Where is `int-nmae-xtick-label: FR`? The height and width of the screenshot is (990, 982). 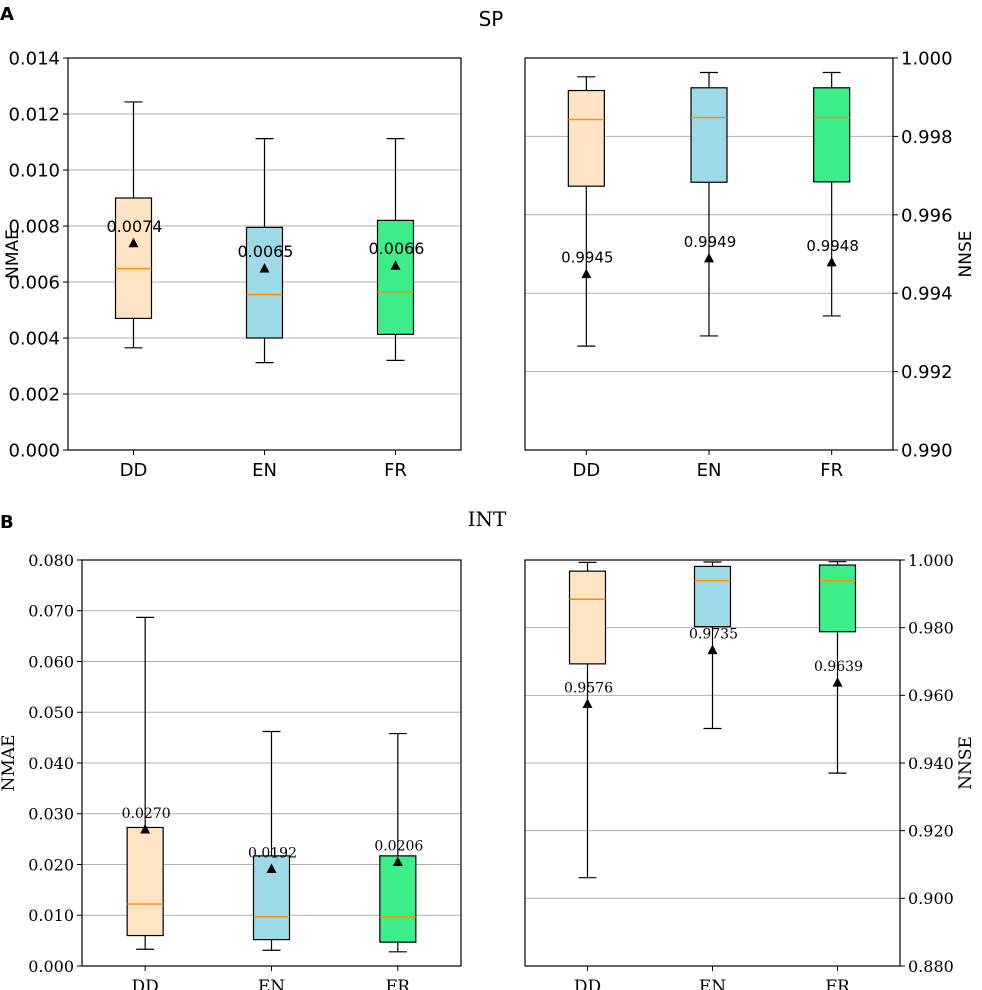
int-nmae-xtick-label: FR is located at coordinates (399, 983).